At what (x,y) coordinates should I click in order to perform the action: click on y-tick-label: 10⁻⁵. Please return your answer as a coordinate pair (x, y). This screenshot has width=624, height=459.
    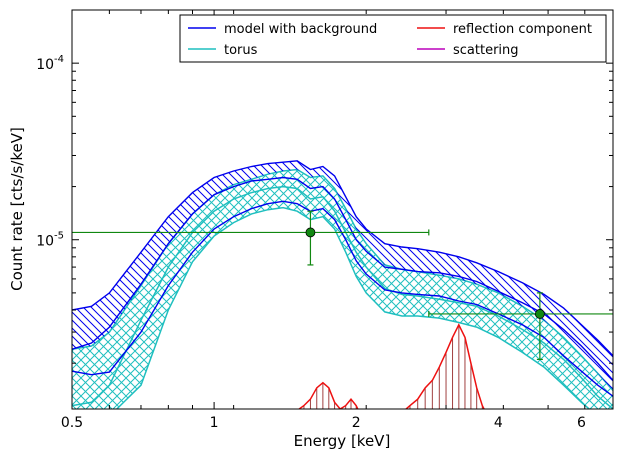
    Looking at the image, I should click on (50, 240).